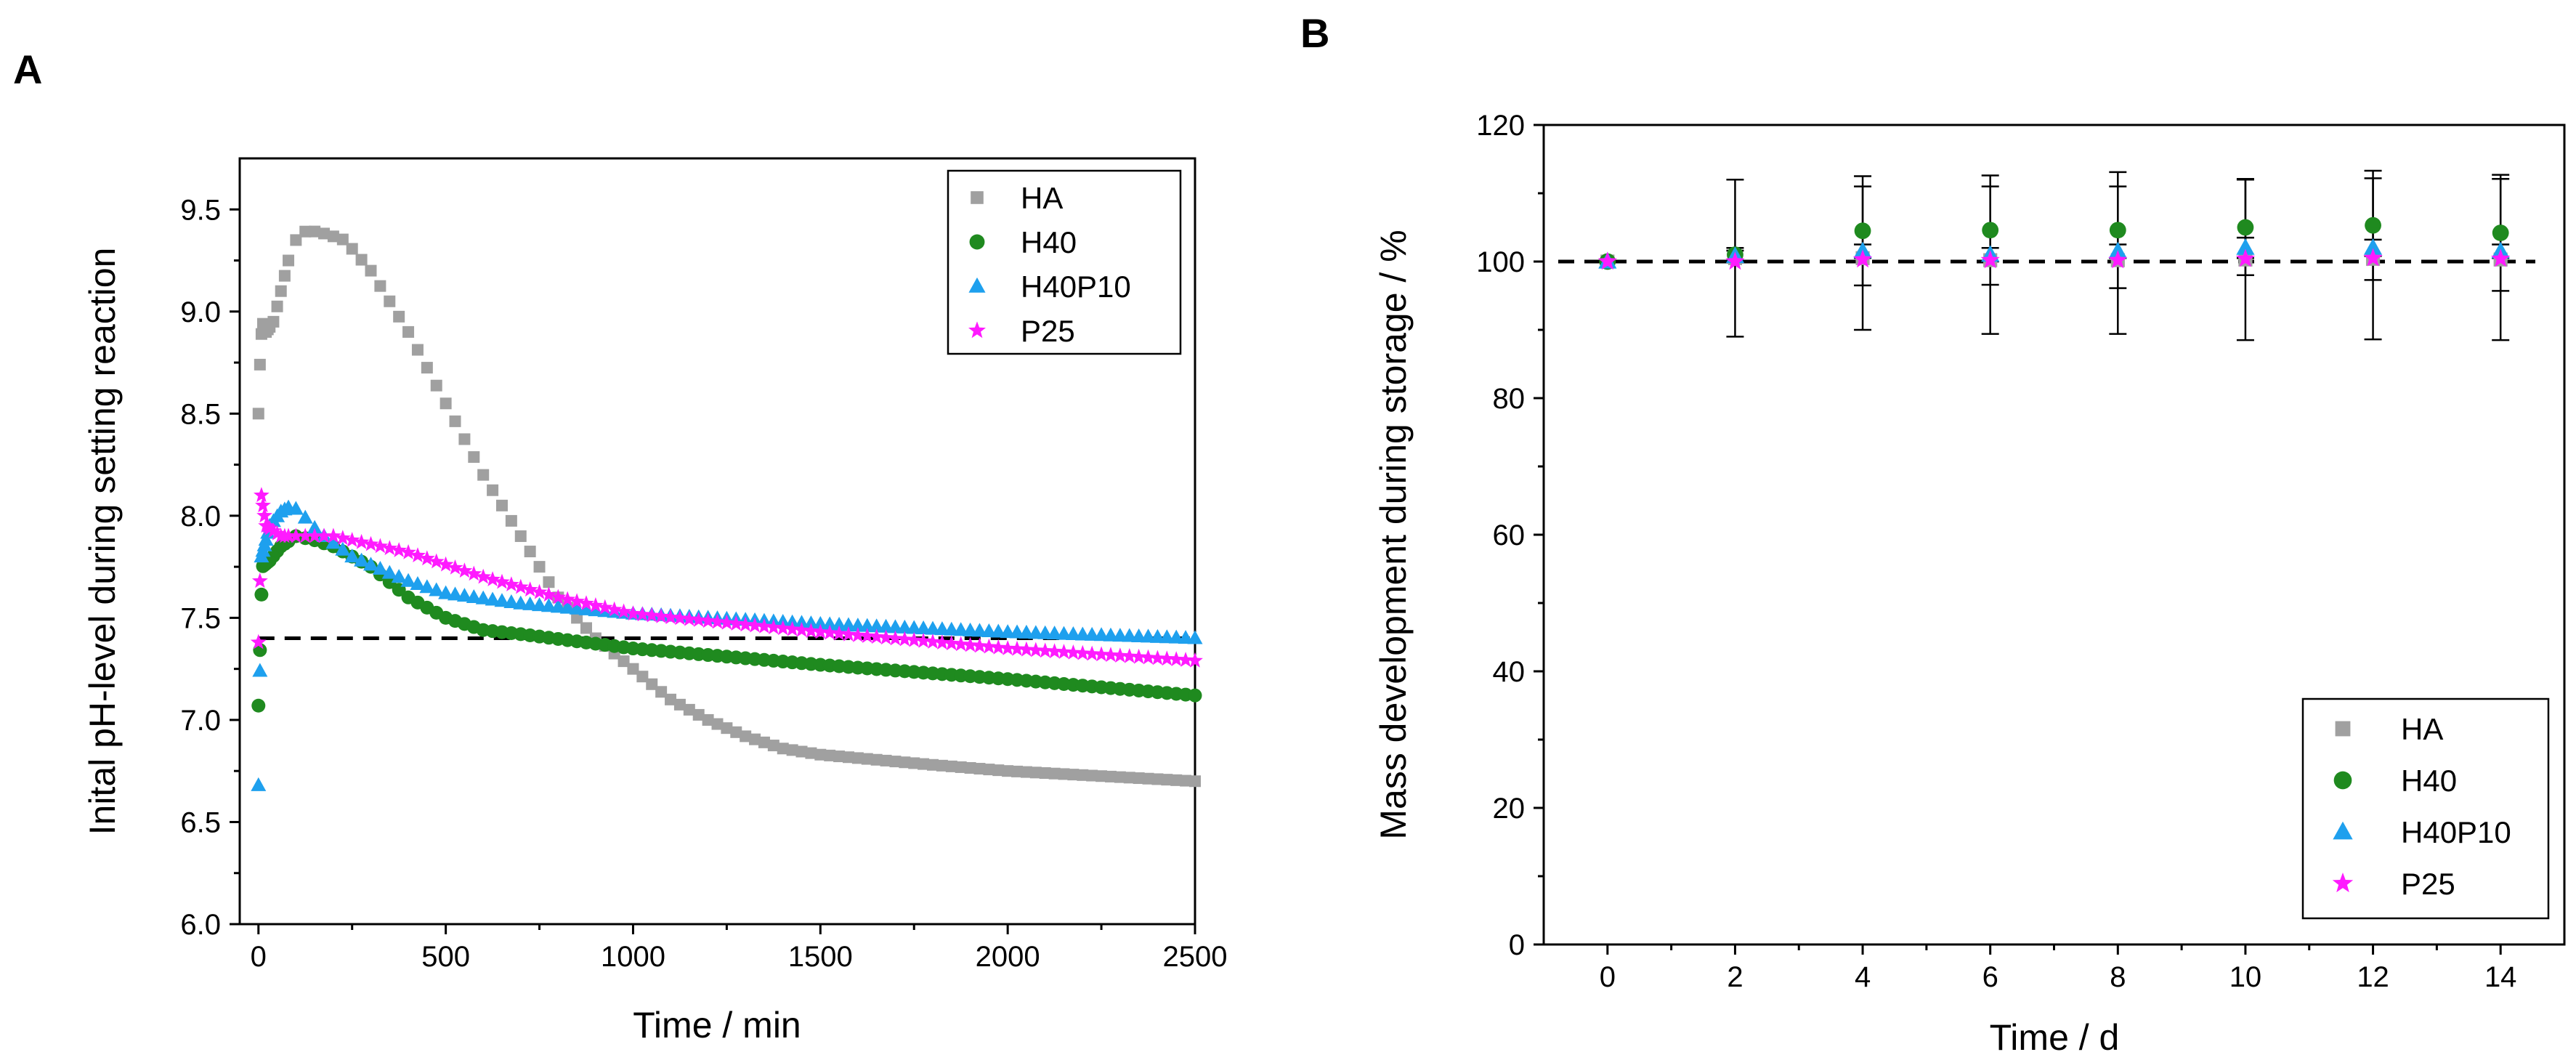  I want to click on x-tick-label: 12, so click(2373, 977).